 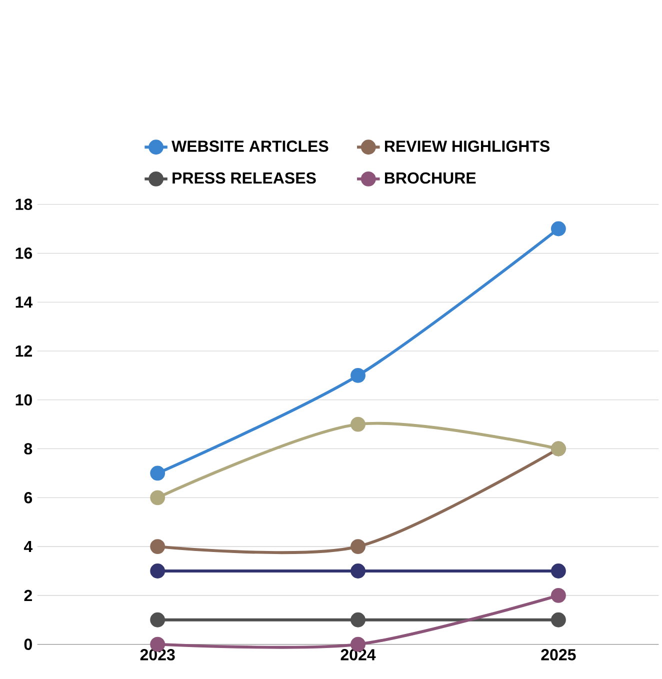 I want to click on y-tick-label: 8, so click(x=28, y=448).